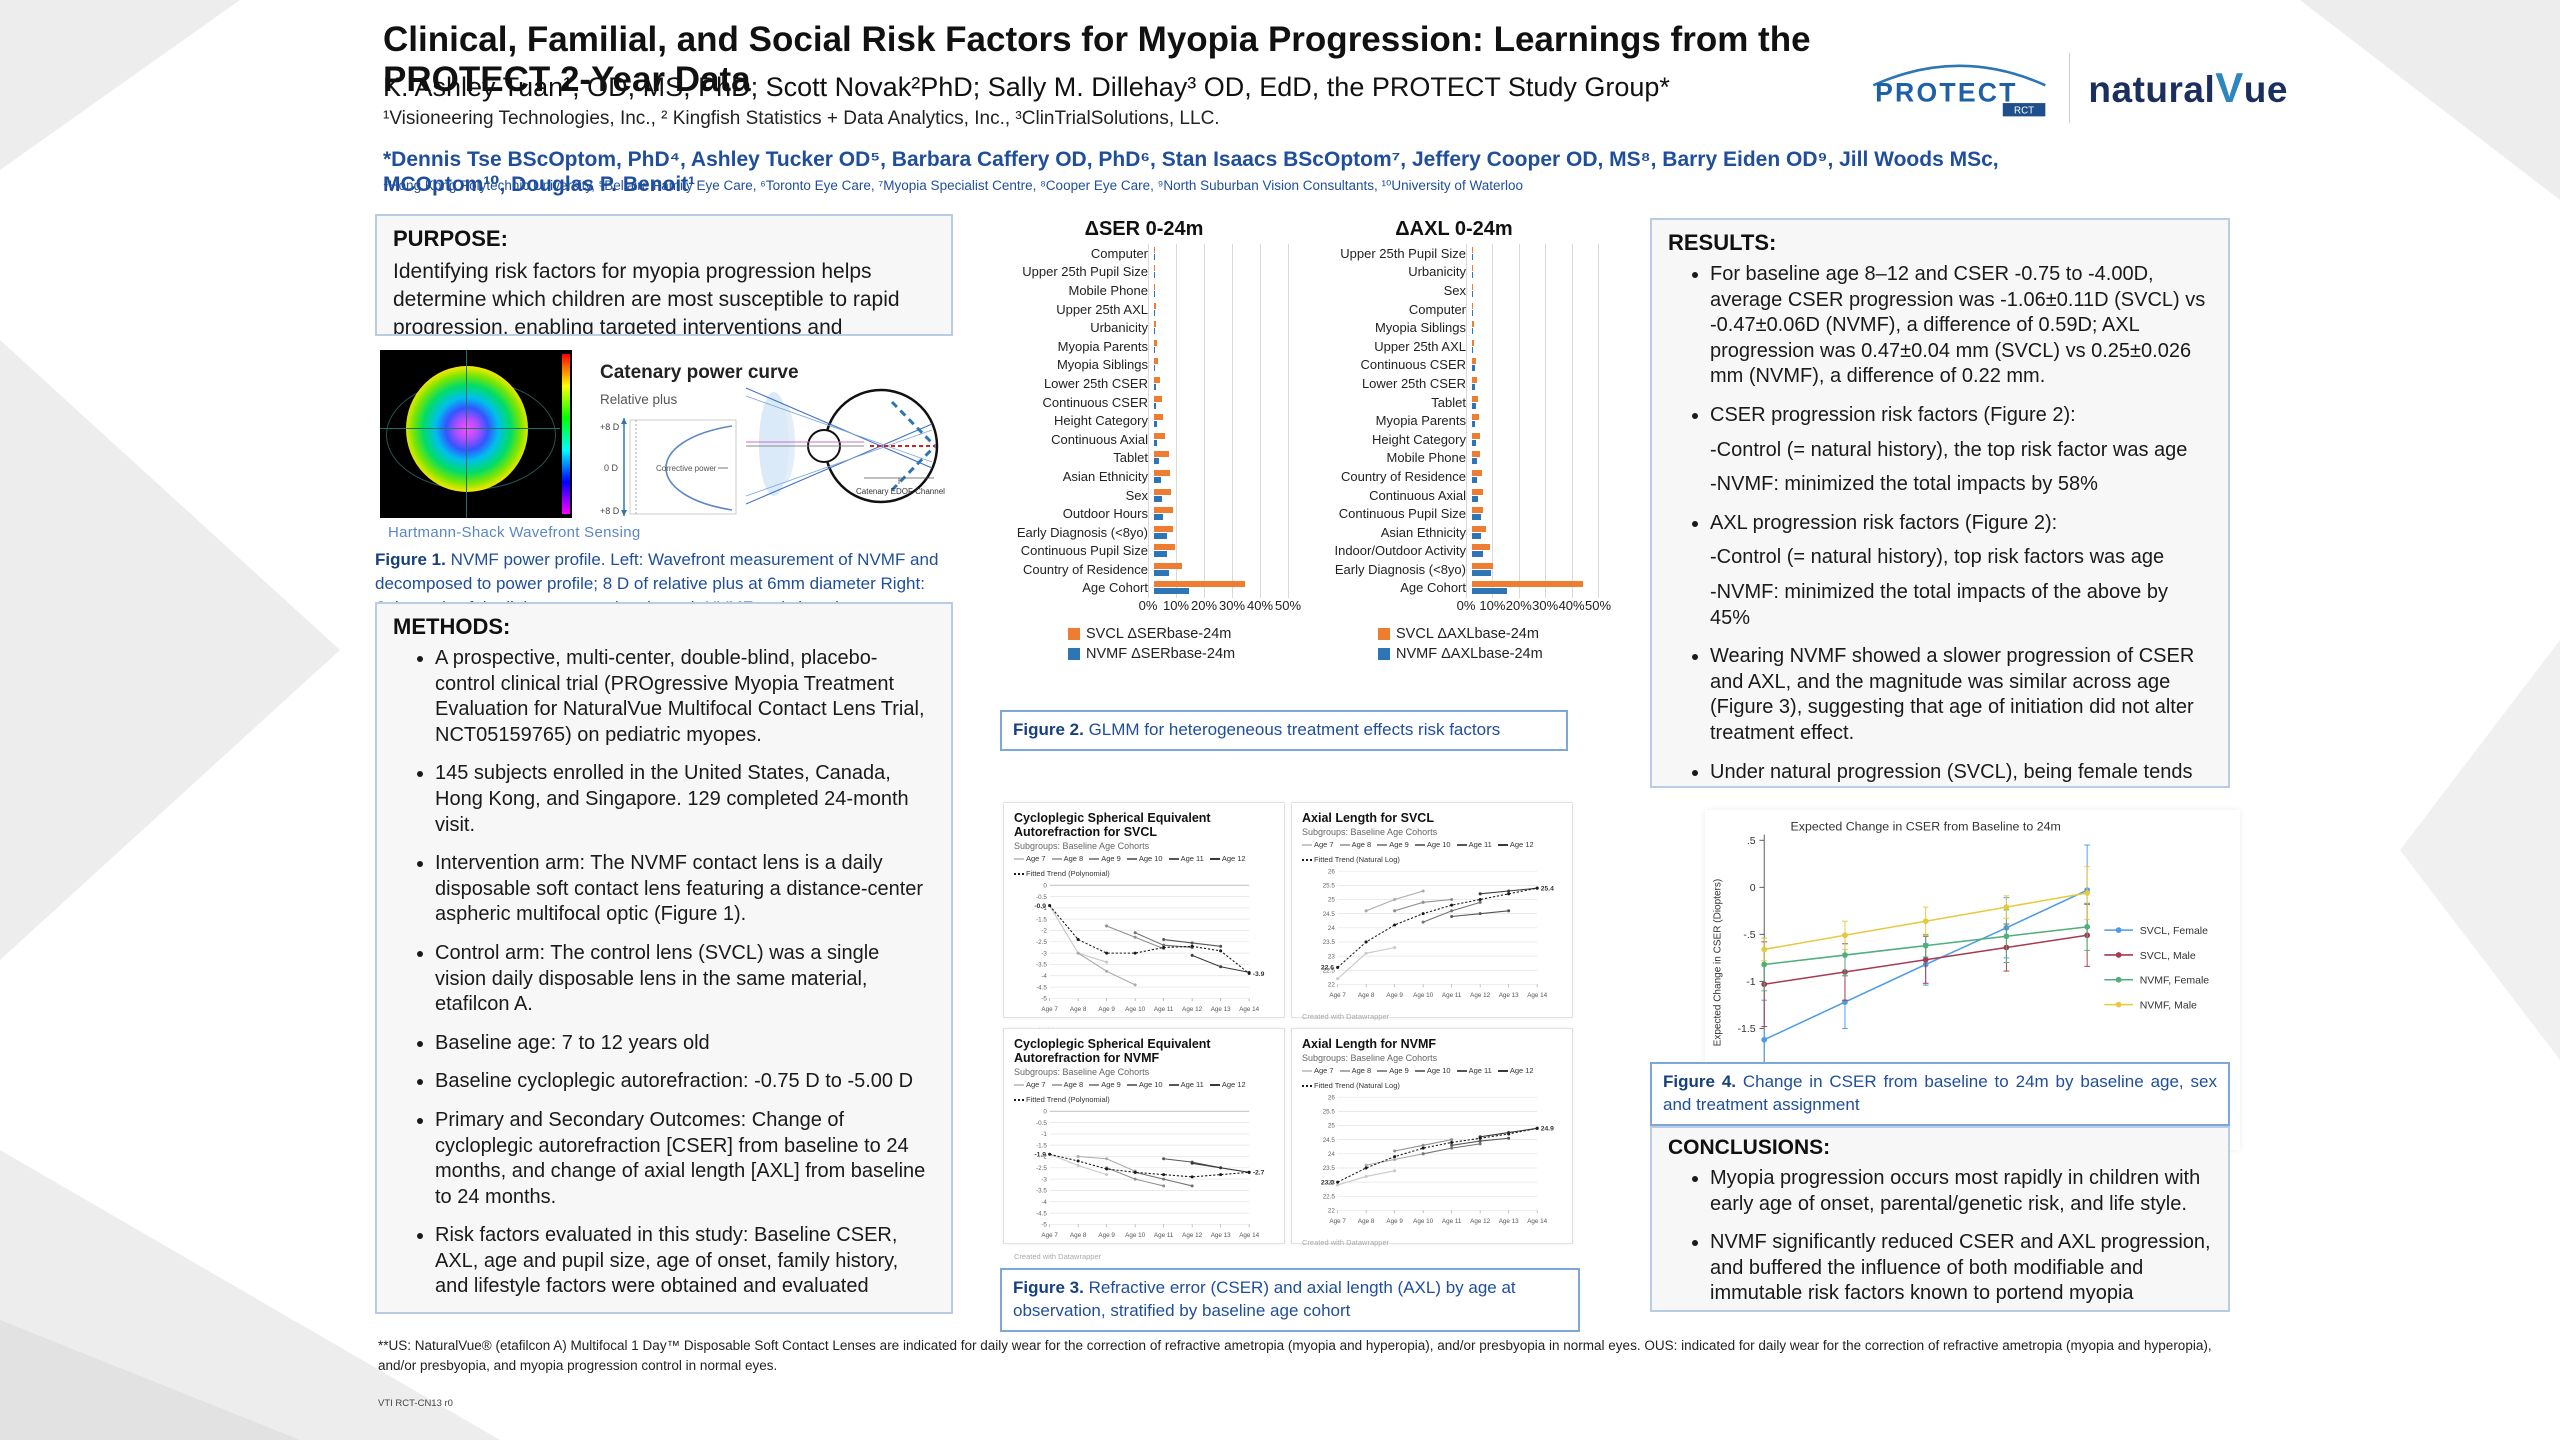 The width and height of the screenshot is (2560, 1440). Describe the element at coordinates (514, 532) in the screenshot. I see `wavefront-caption: Hartmann-Shack Wavefront Sensing` at that location.